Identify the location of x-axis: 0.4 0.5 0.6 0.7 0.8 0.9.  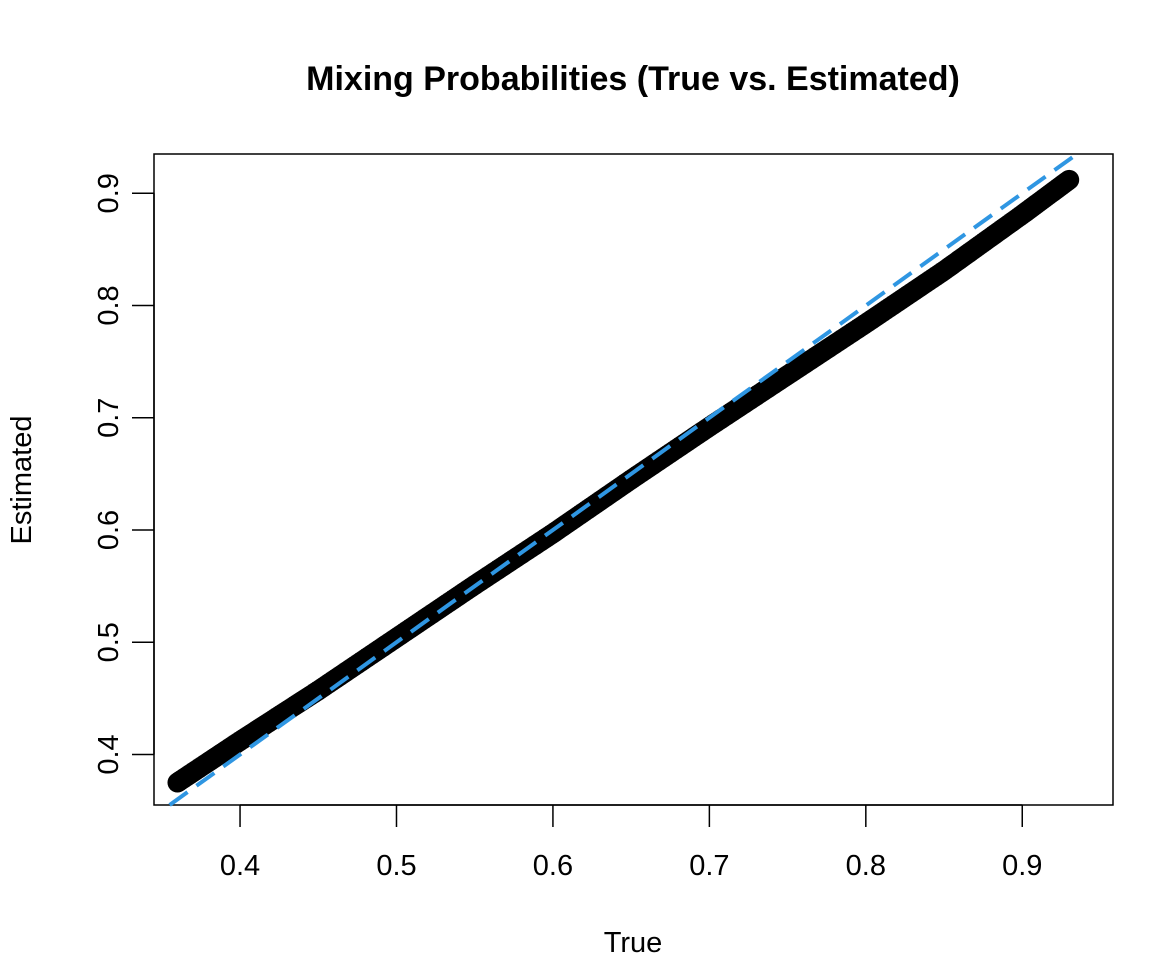
(631, 843).